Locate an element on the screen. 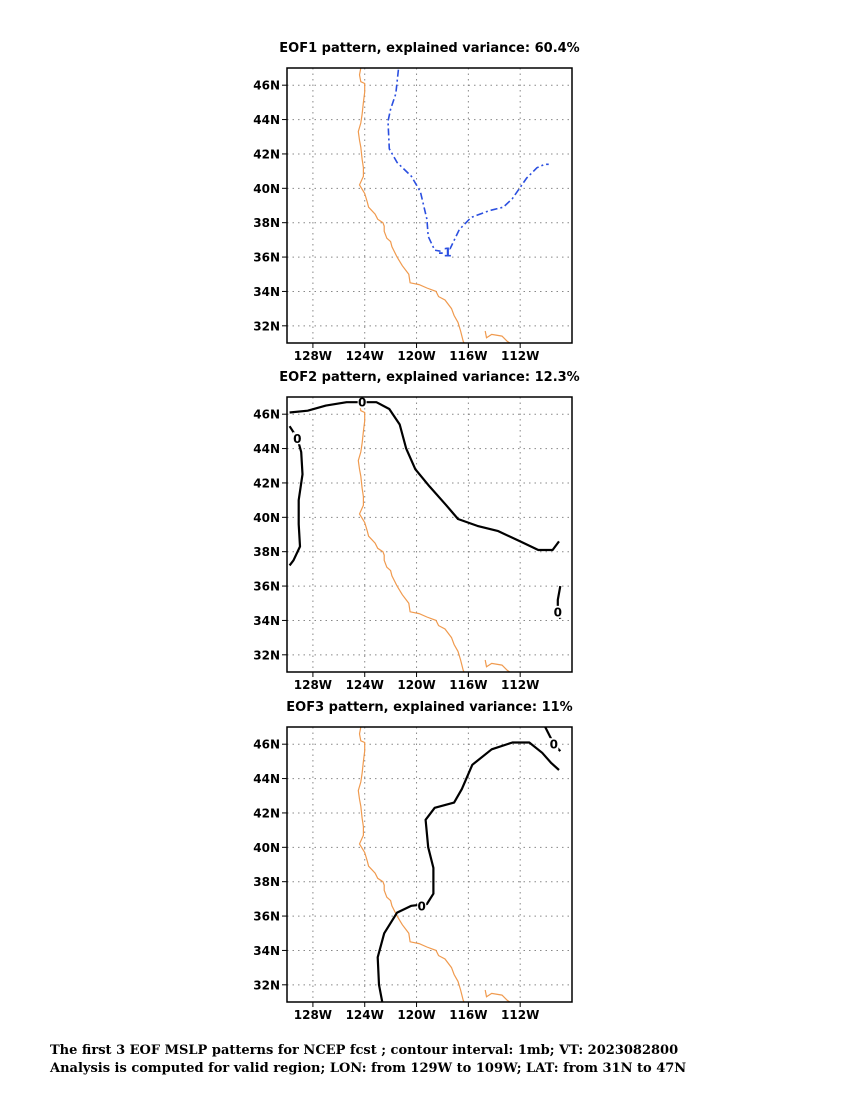 This screenshot has width=850, height=1100. map-area: -1 is located at coordinates (429, 205).